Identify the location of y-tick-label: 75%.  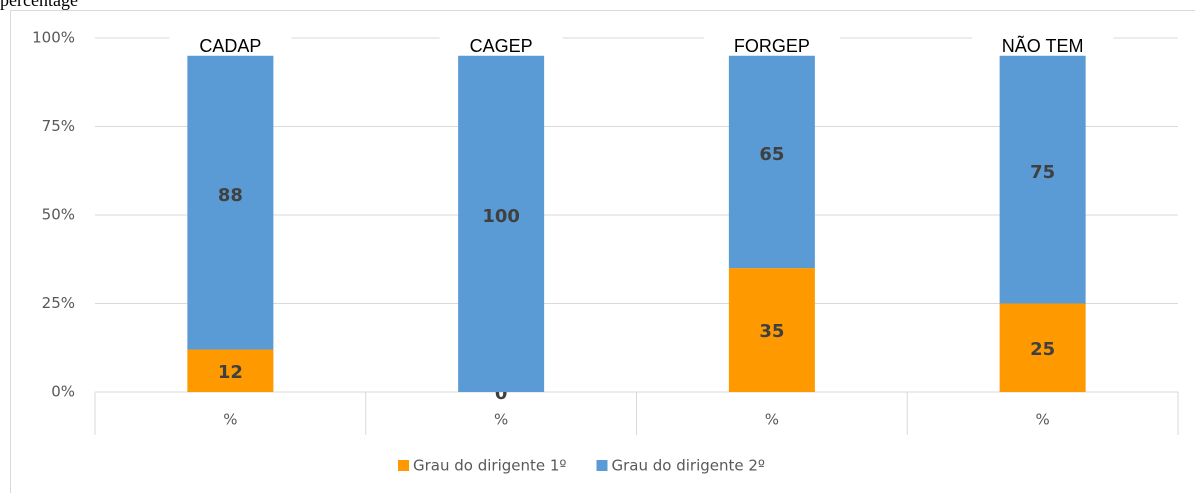
(58, 126).